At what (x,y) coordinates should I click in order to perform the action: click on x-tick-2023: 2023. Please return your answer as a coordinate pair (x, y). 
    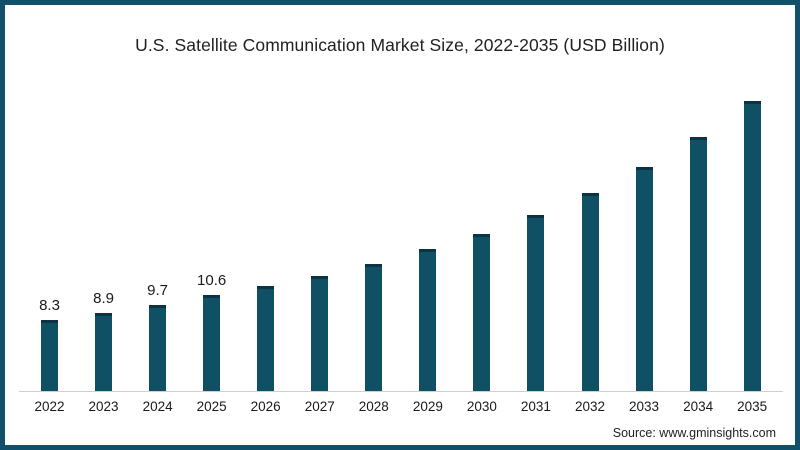
    Looking at the image, I should click on (103, 406).